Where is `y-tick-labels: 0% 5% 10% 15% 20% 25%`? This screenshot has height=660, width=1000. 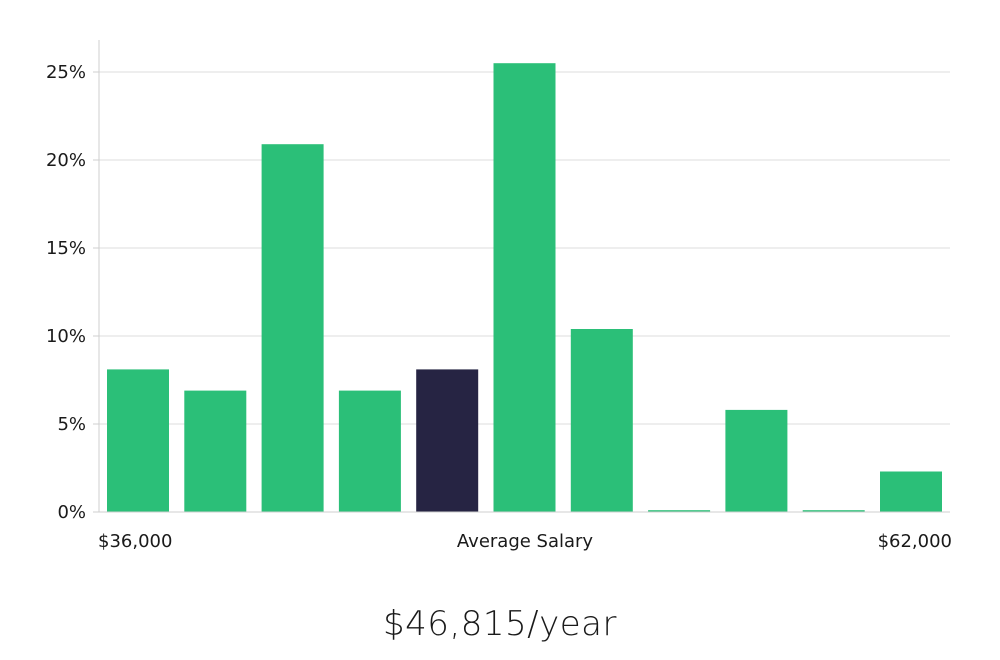
y-tick-labels: 0% 5% 10% 15% 20% 25% is located at coordinates (66, 292).